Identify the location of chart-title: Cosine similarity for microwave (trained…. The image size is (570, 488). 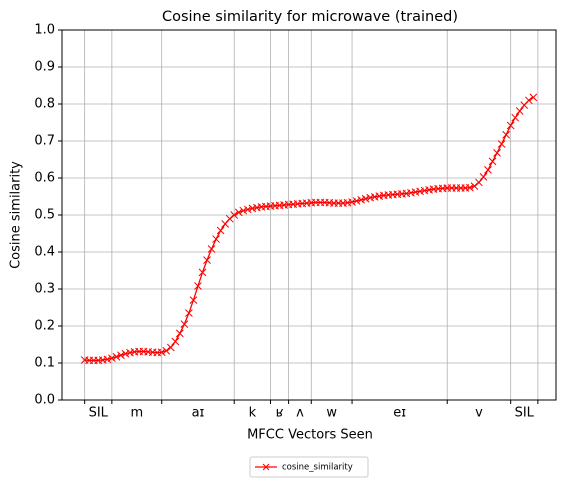
(310, 17).